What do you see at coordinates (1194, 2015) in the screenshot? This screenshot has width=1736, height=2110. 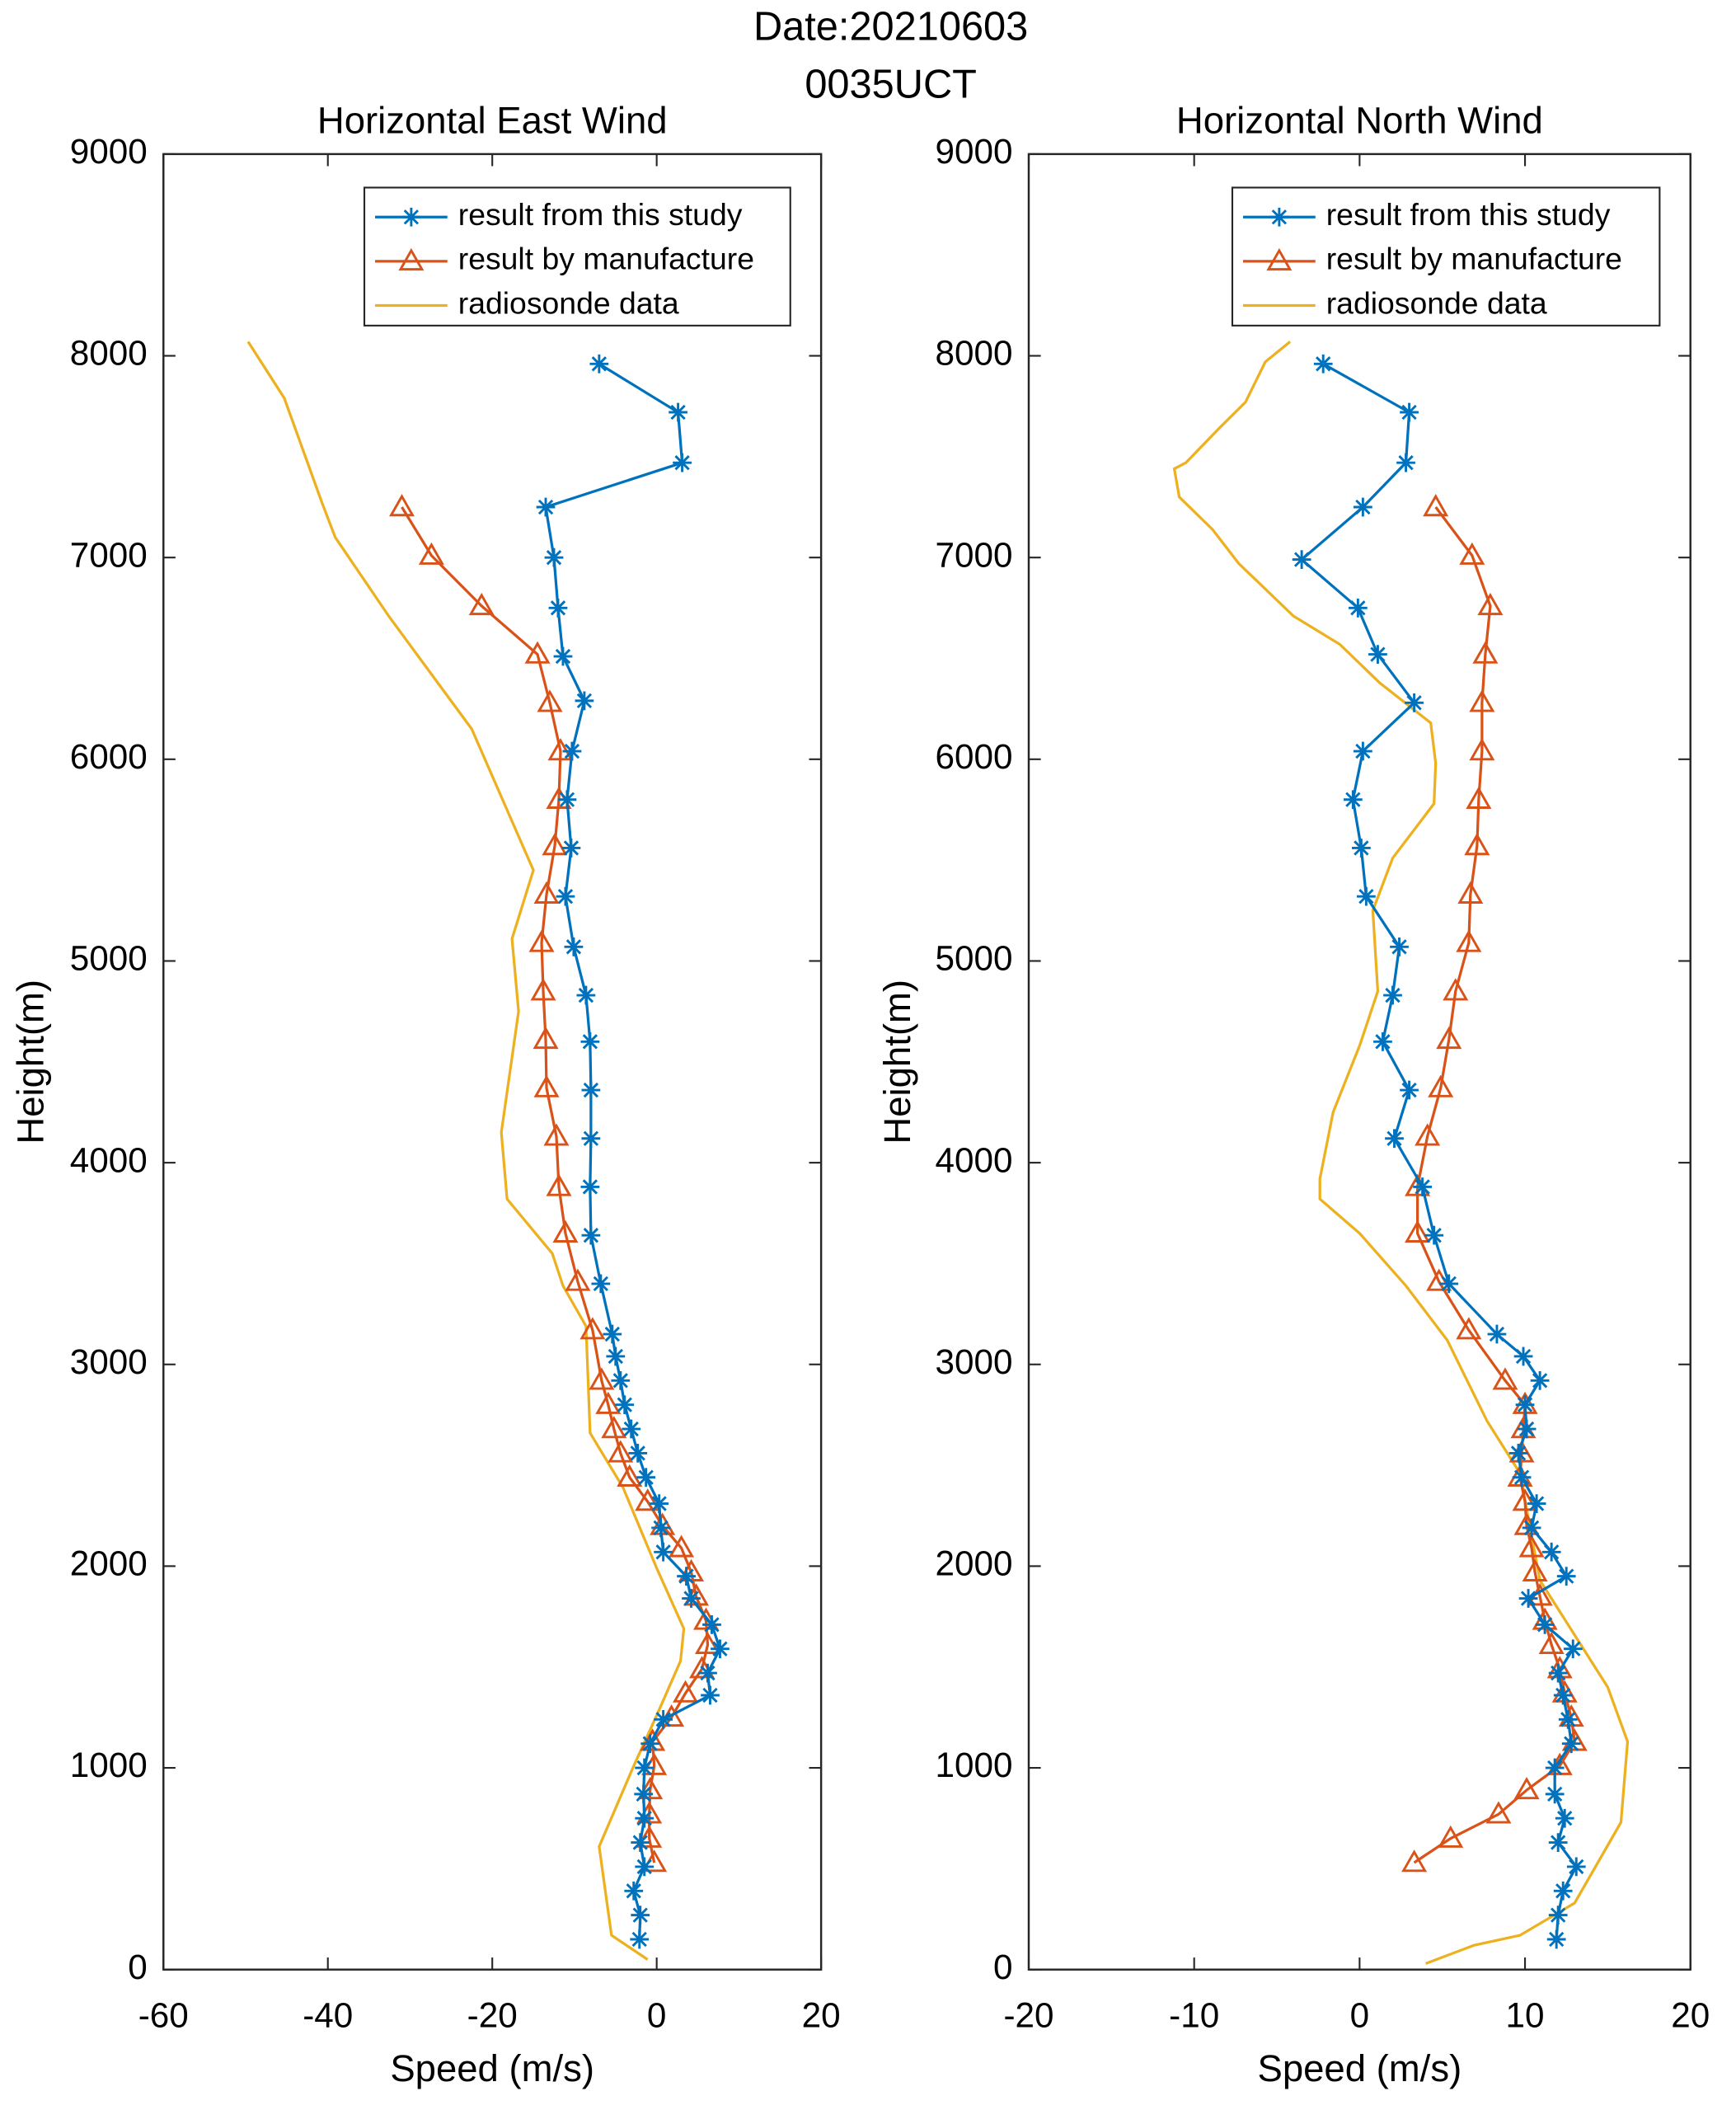 I see `x-tick-label: -10` at bounding box center [1194, 2015].